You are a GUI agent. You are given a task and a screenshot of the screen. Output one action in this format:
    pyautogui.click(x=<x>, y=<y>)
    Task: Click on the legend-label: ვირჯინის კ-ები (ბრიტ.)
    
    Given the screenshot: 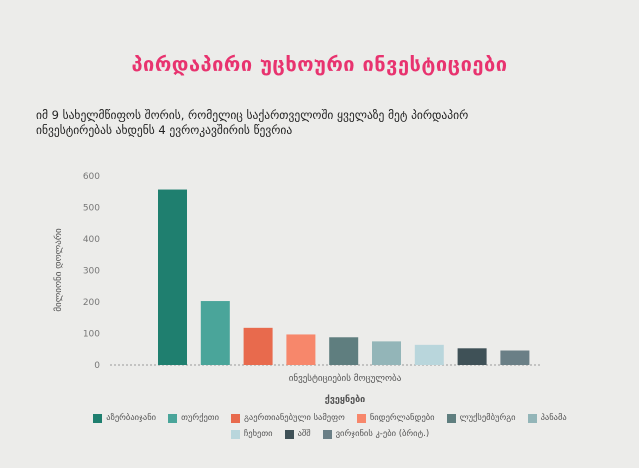 What is the action you would take?
    pyautogui.click(x=382, y=434)
    